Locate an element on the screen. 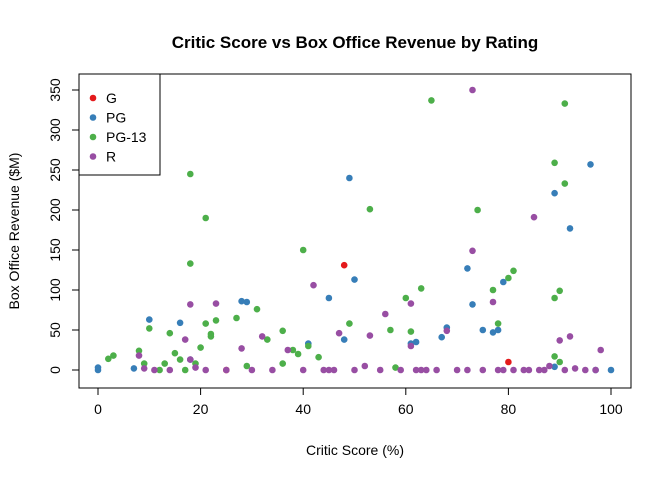  y-axis: 0 50 100 150 200 250 300 350 is located at coordinates (63, 226).